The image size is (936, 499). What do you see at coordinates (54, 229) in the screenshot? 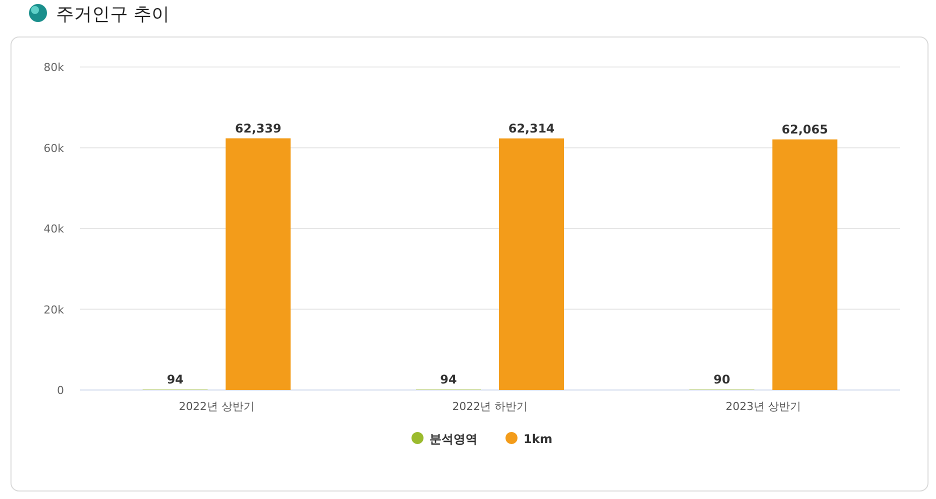
I see `y-tick-label: 40k` at bounding box center [54, 229].